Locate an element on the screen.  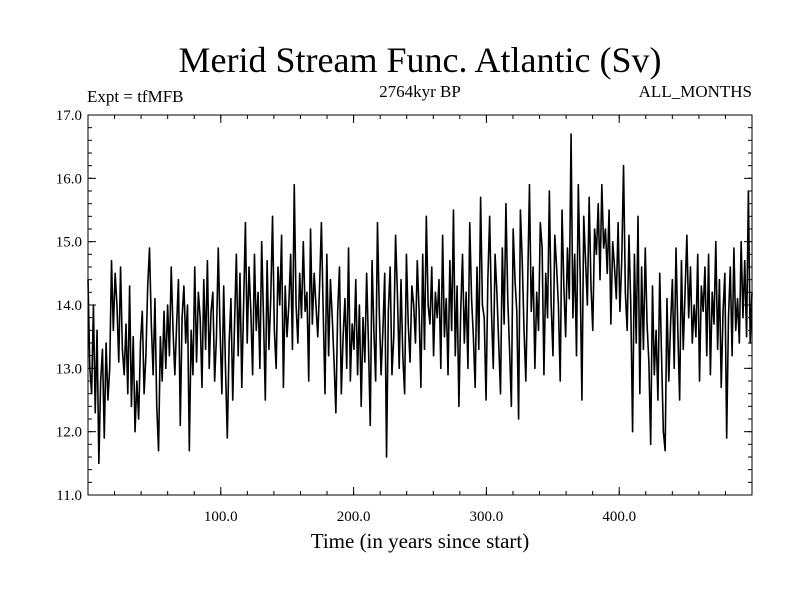
y-tick-label: 16.0 is located at coordinates (69, 179).